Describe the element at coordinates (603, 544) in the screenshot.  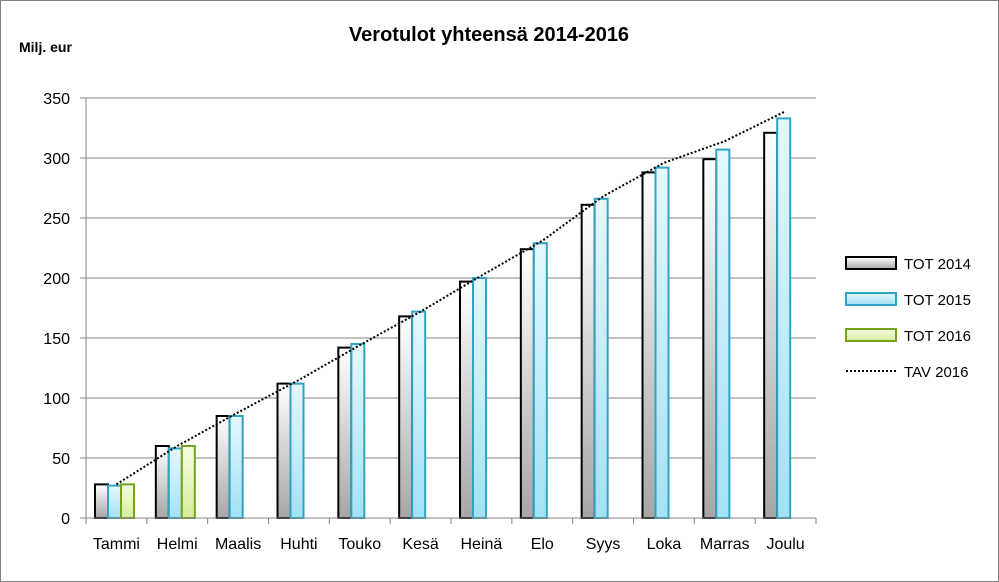
I see `x-tick-label: Syys` at that location.